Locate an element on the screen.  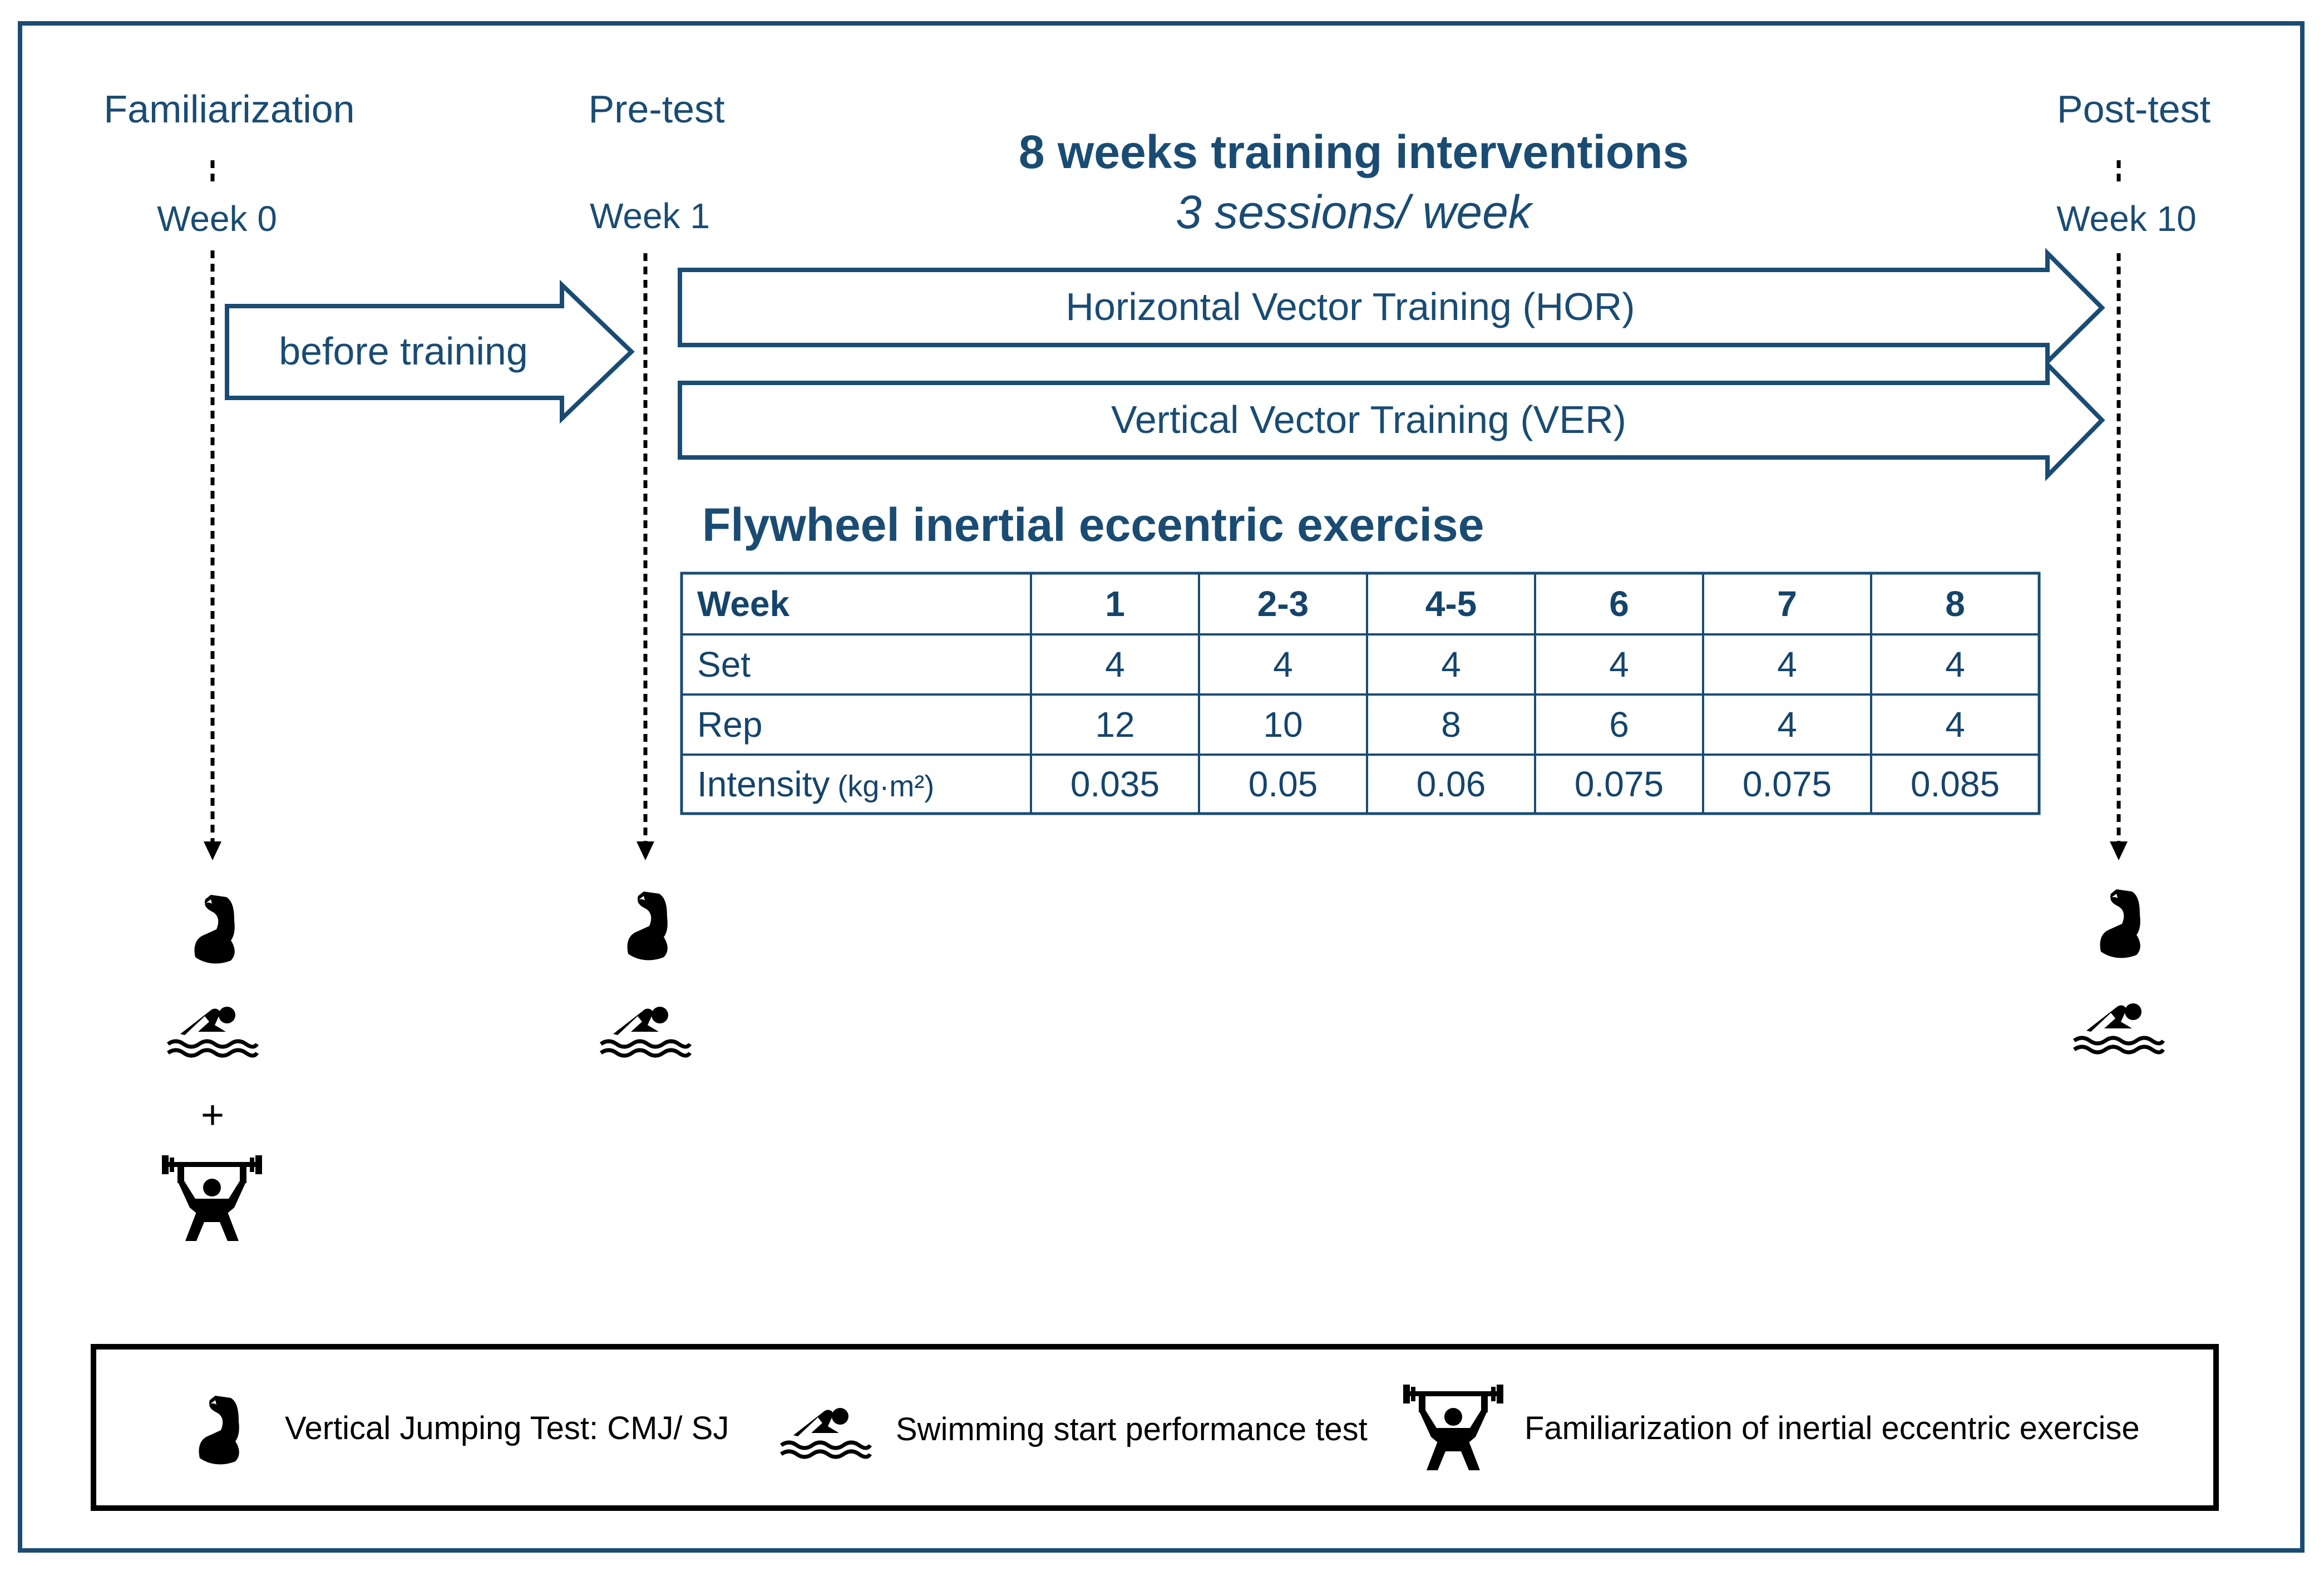
posttest-label: Post-test is located at coordinates (2133, 109).